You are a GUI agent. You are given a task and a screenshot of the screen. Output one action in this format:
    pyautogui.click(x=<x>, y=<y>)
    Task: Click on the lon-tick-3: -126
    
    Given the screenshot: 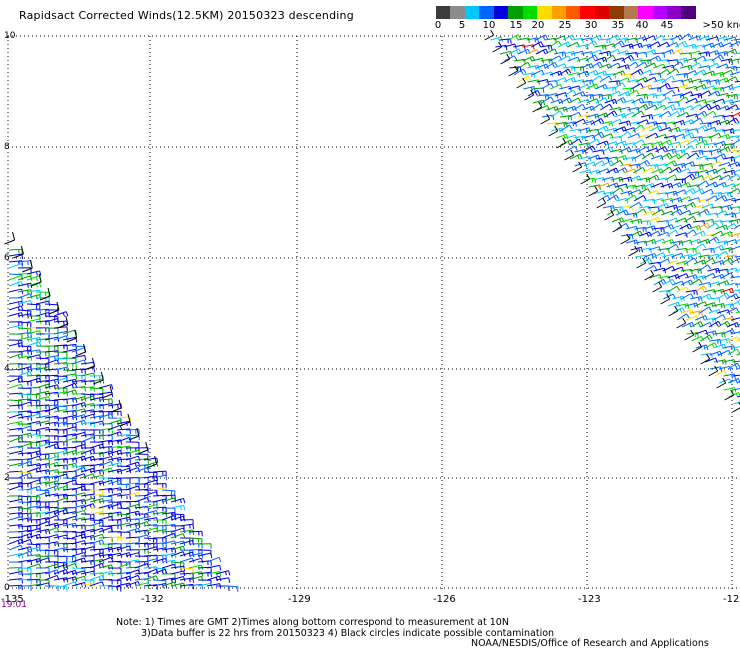 What is the action you would take?
    pyautogui.click(x=444, y=599)
    